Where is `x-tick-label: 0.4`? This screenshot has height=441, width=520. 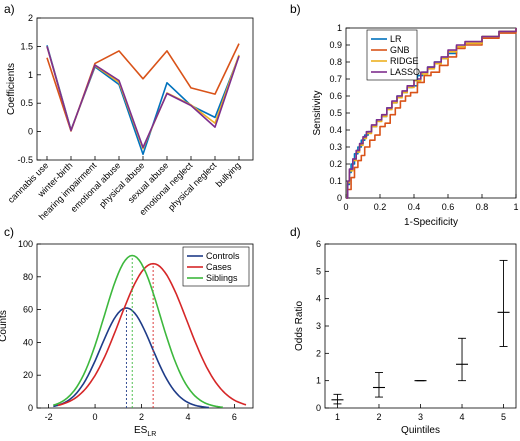 x-tick-label: 0.4 is located at coordinates (414, 207).